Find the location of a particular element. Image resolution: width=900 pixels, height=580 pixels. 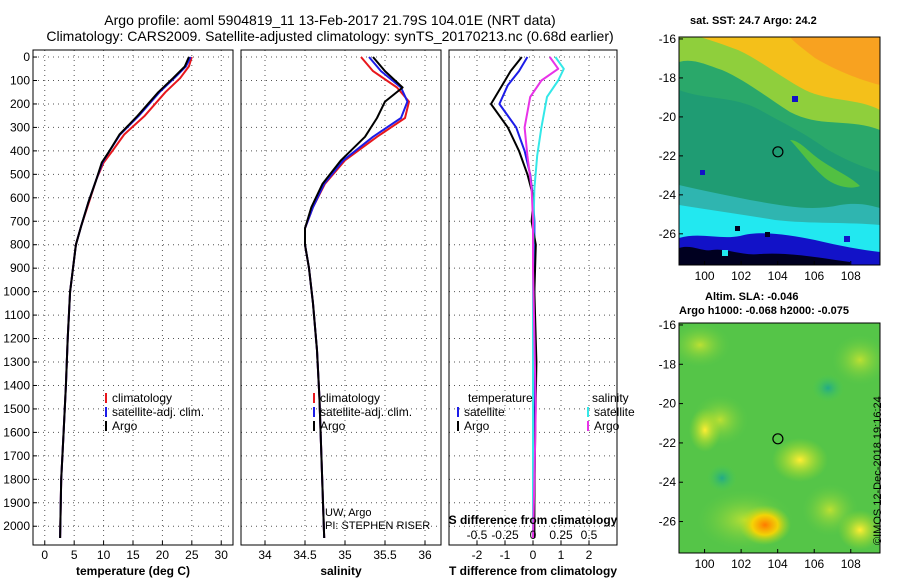

y-tick-label: 200 is located at coordinates (20, 104).